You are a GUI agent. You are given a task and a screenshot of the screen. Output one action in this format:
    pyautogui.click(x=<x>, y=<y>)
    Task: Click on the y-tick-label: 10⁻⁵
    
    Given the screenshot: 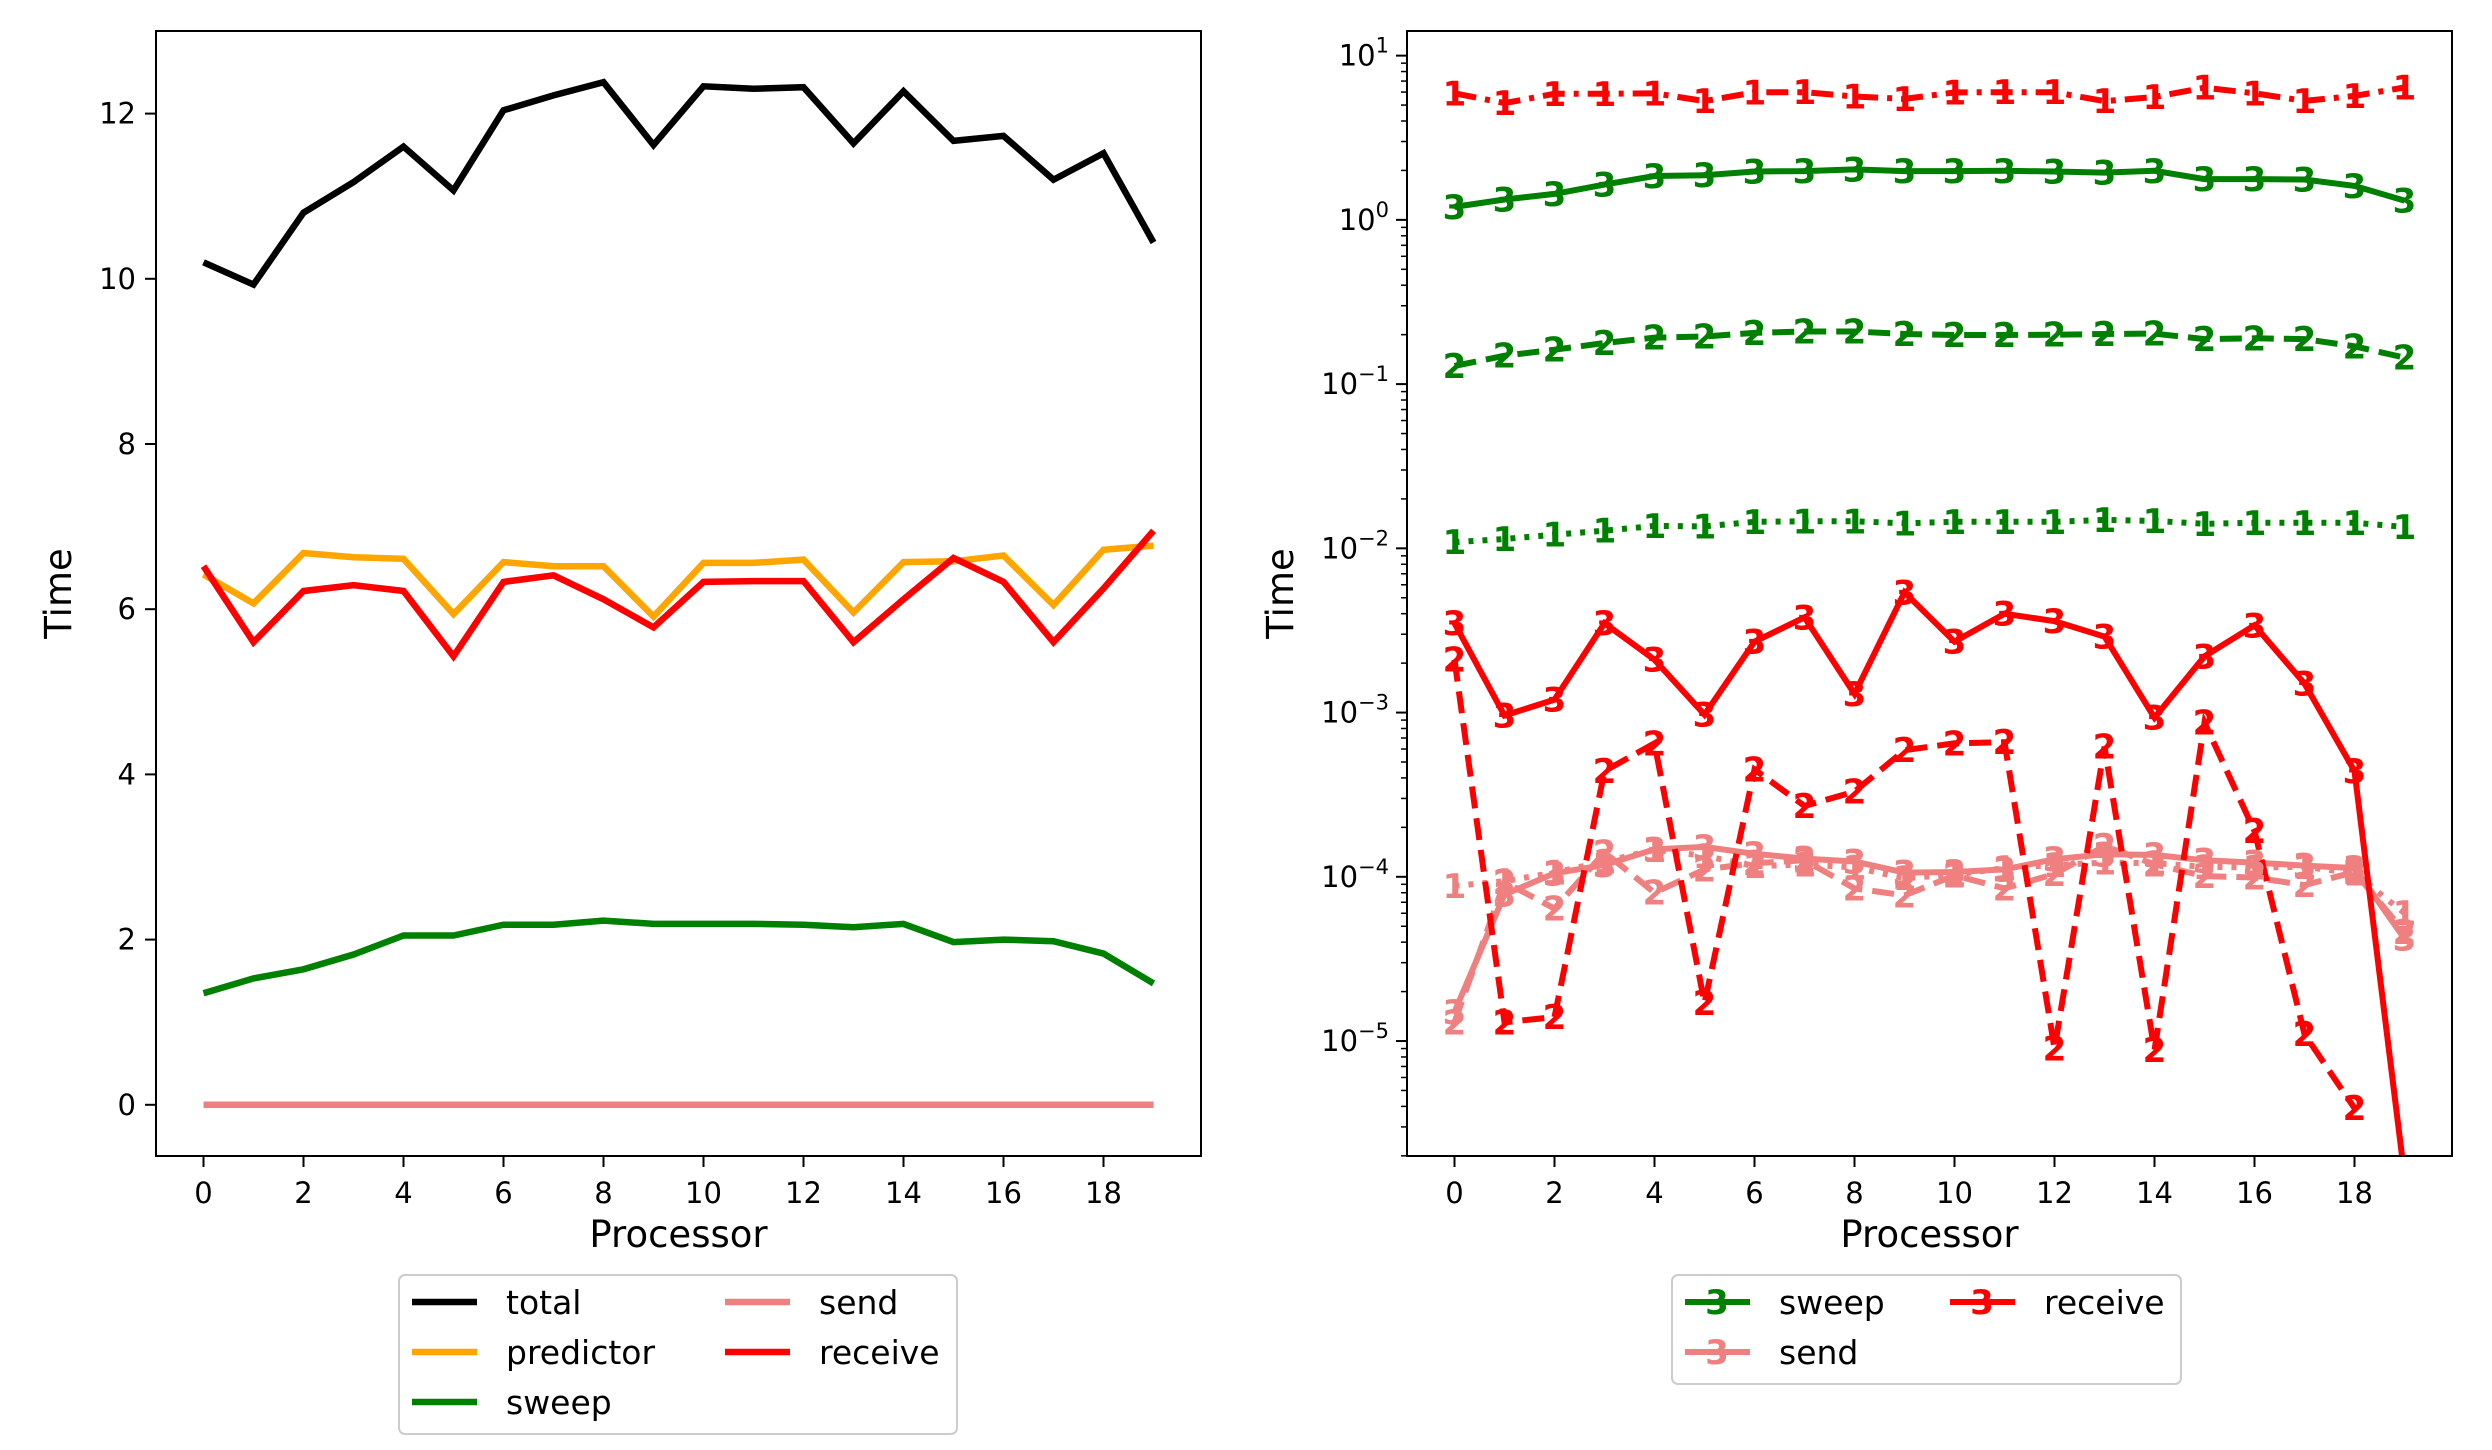 What is the action you would take?
    pyautogui.click(x=1355, y=1038)
    